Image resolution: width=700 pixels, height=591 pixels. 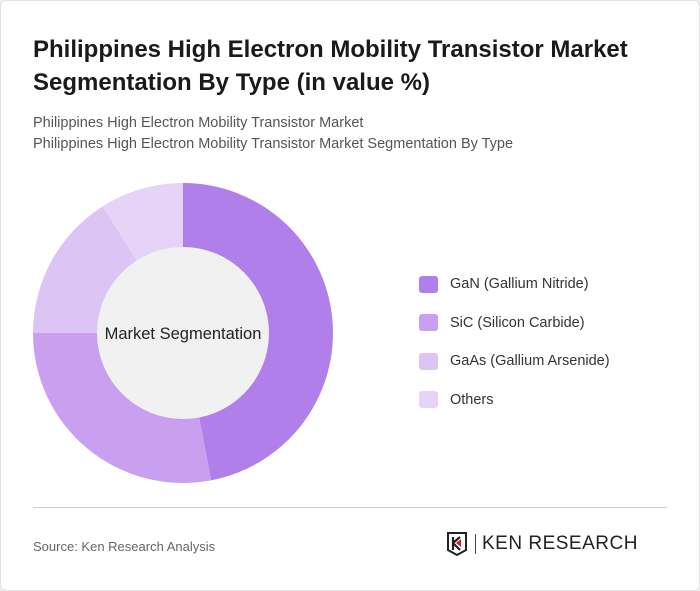 What do you see at coordinates (457, 544) in the screenshot?
I see `ken-logo-icon` at bounding box center [457, 544].